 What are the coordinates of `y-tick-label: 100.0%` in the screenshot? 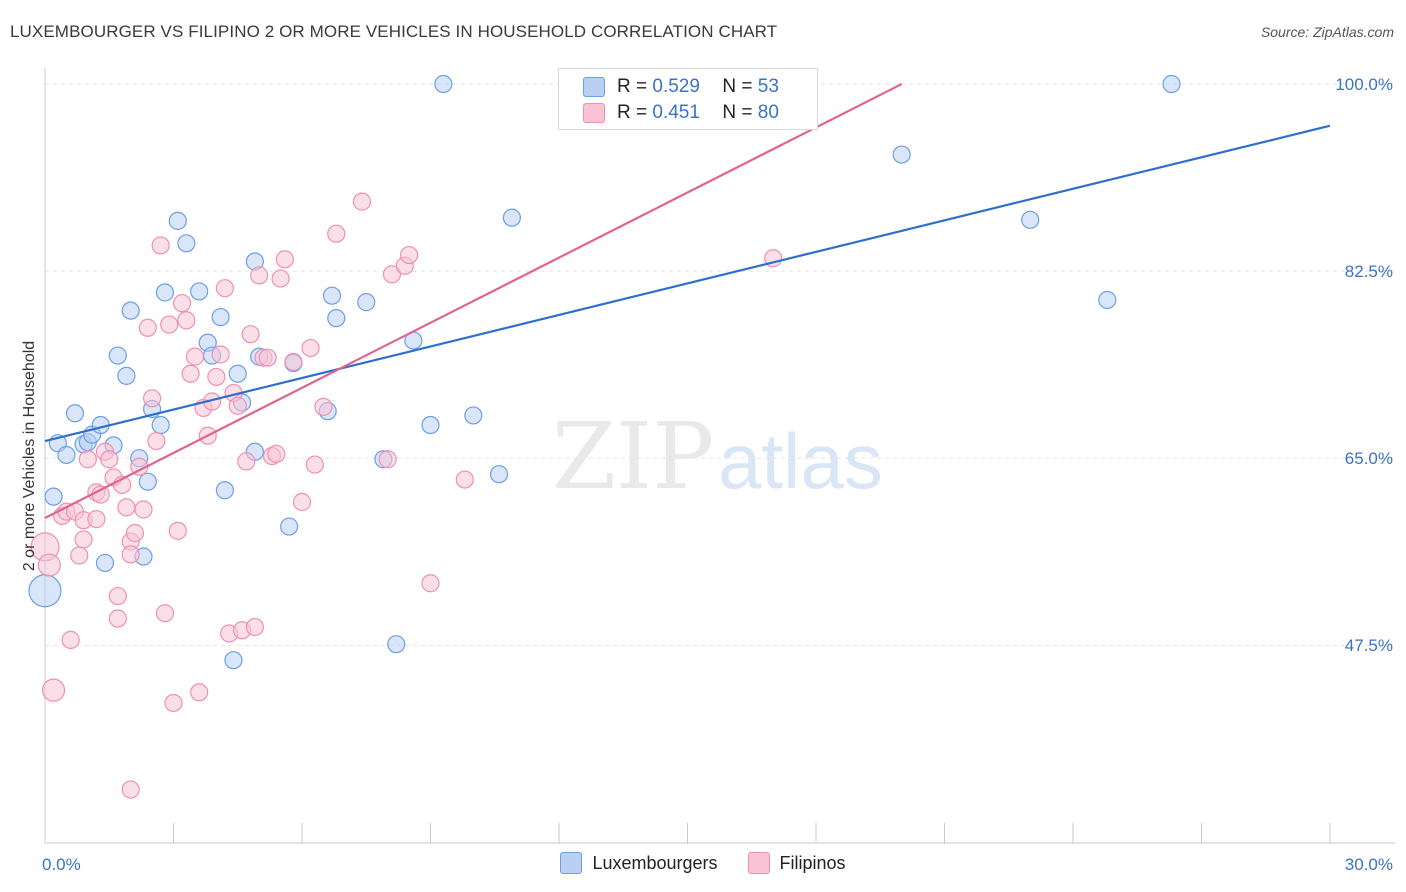 It's located at (1364, 84).